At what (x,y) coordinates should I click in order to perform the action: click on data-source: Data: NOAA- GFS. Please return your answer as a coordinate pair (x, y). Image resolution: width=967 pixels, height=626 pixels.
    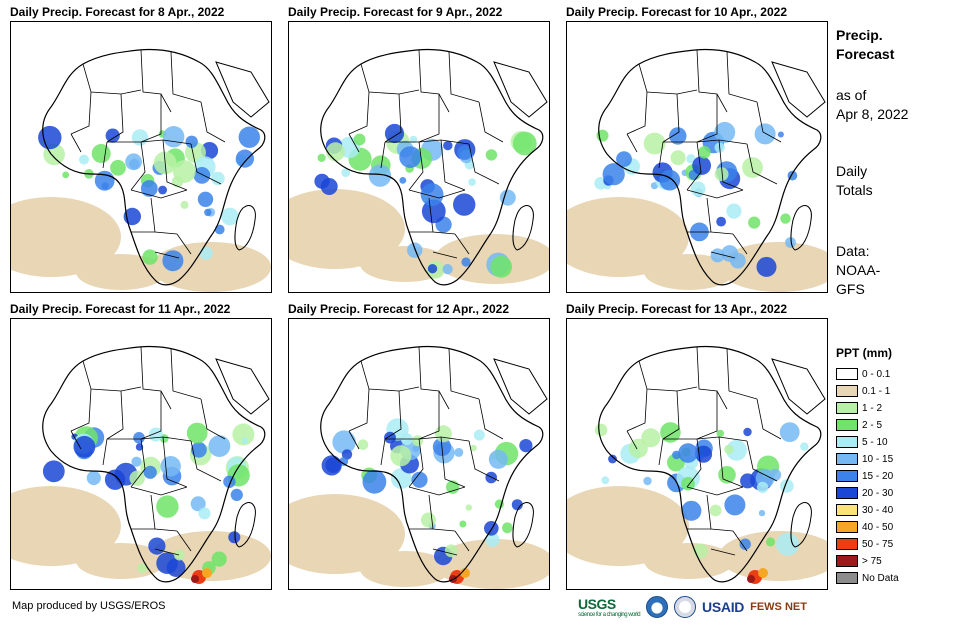
    Looking at the image, I should click on (858, 270).